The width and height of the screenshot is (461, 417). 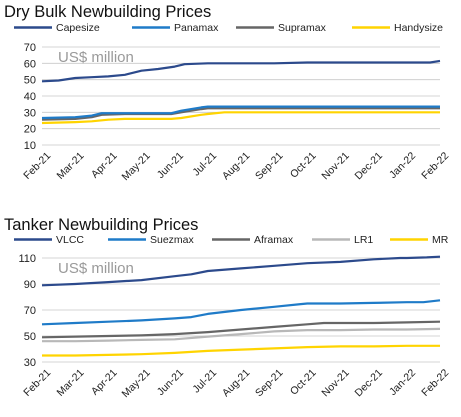 What do you see at coordinates (30, 97) in the screenshot?
I see `drybulk-y-tick-label: 40` at bounding box center [30, 97].